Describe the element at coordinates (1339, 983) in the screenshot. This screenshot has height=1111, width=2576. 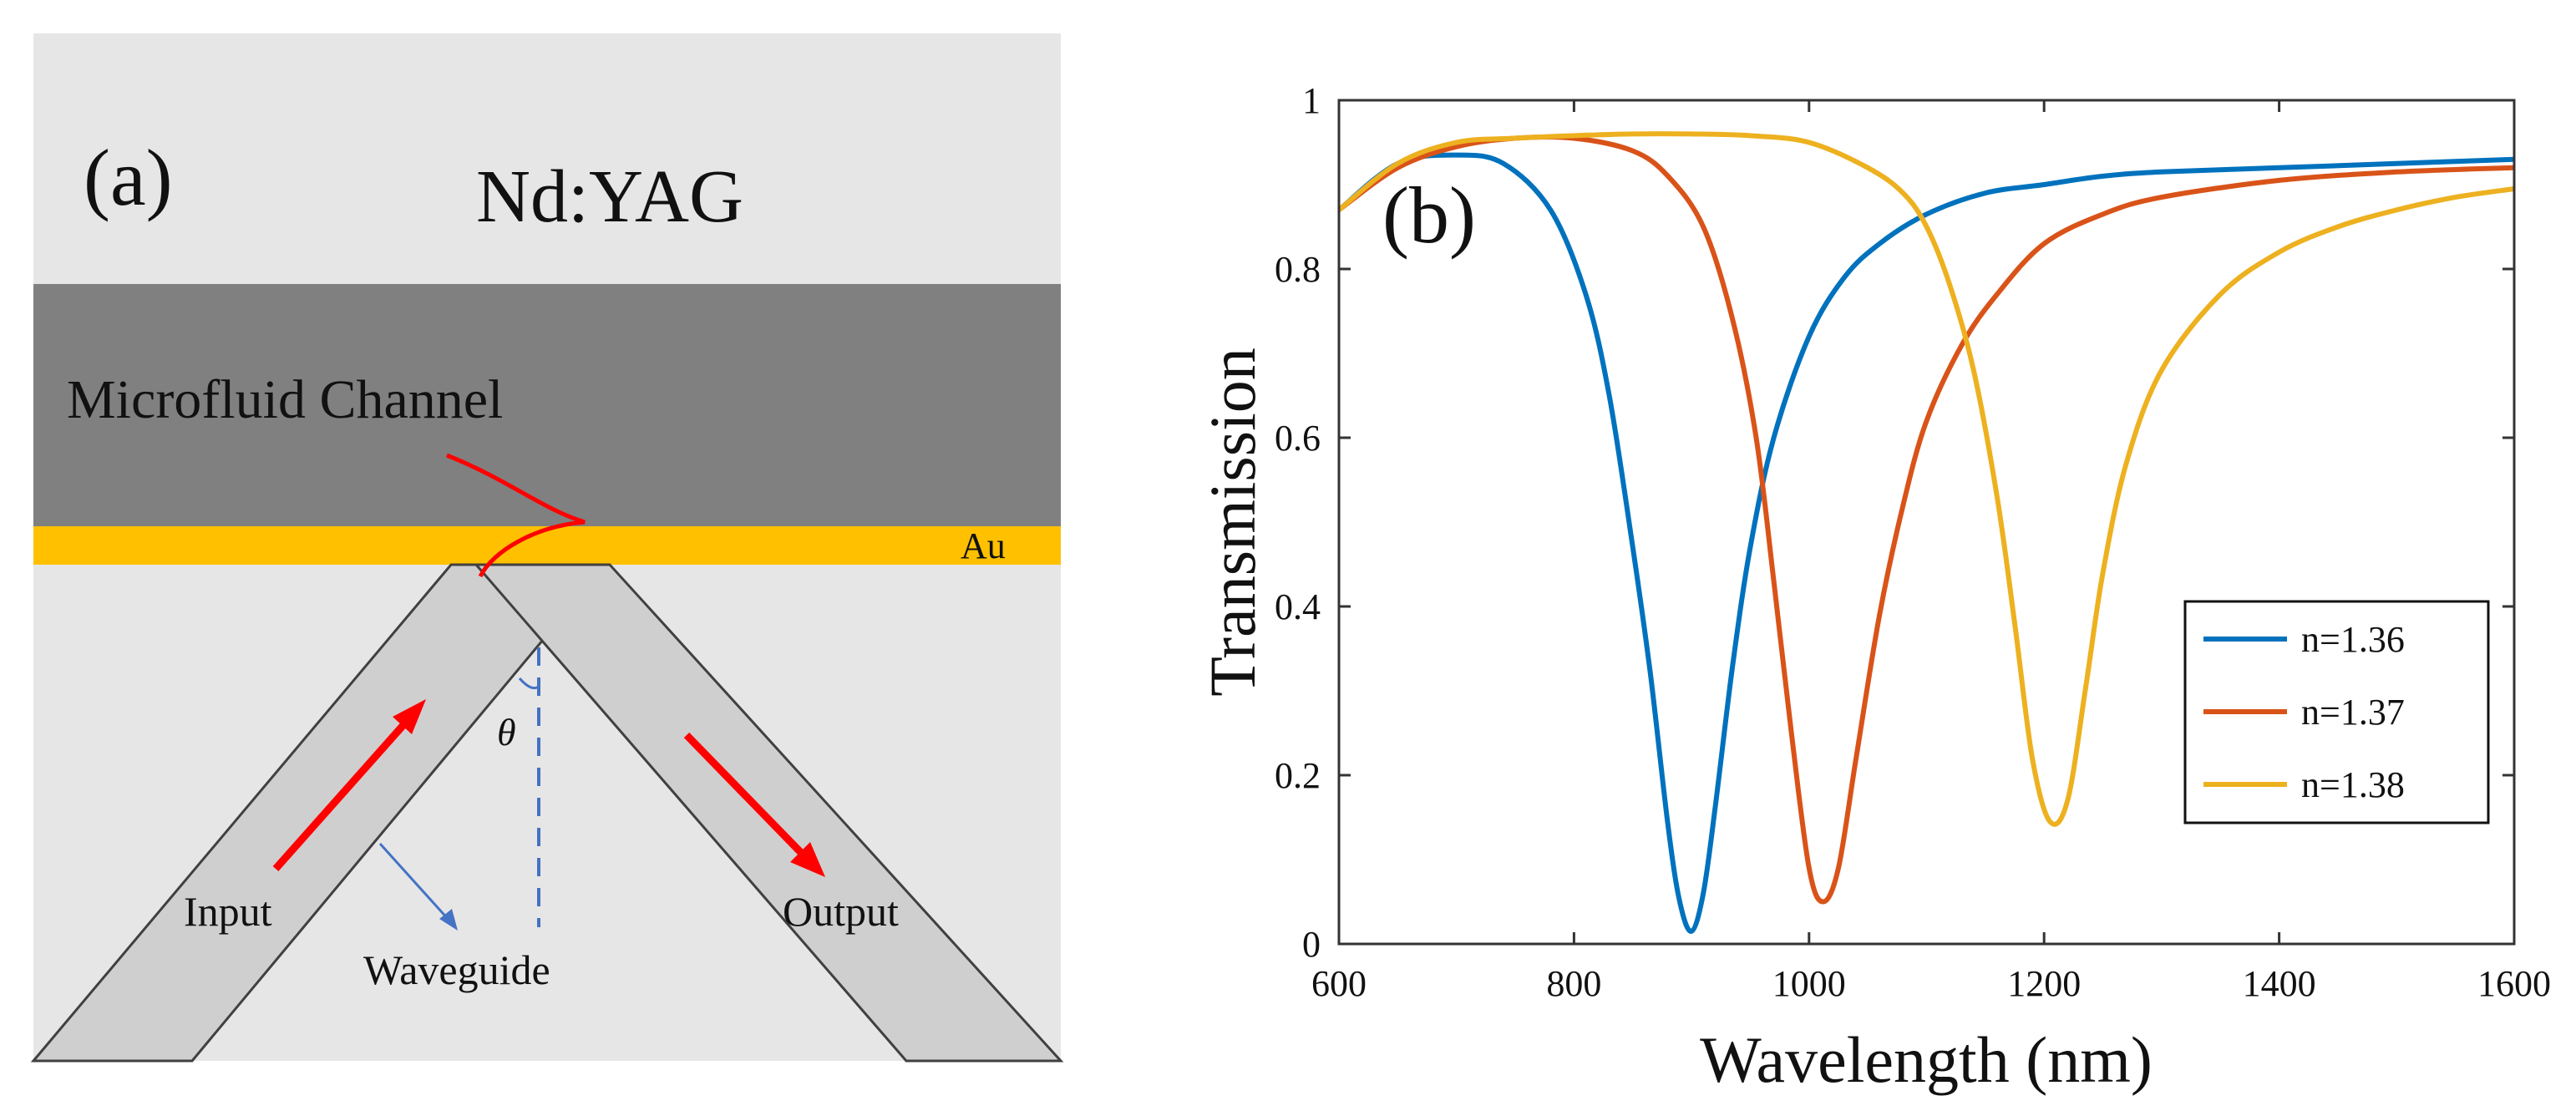
I see `x-tick-label: 600` at that location.